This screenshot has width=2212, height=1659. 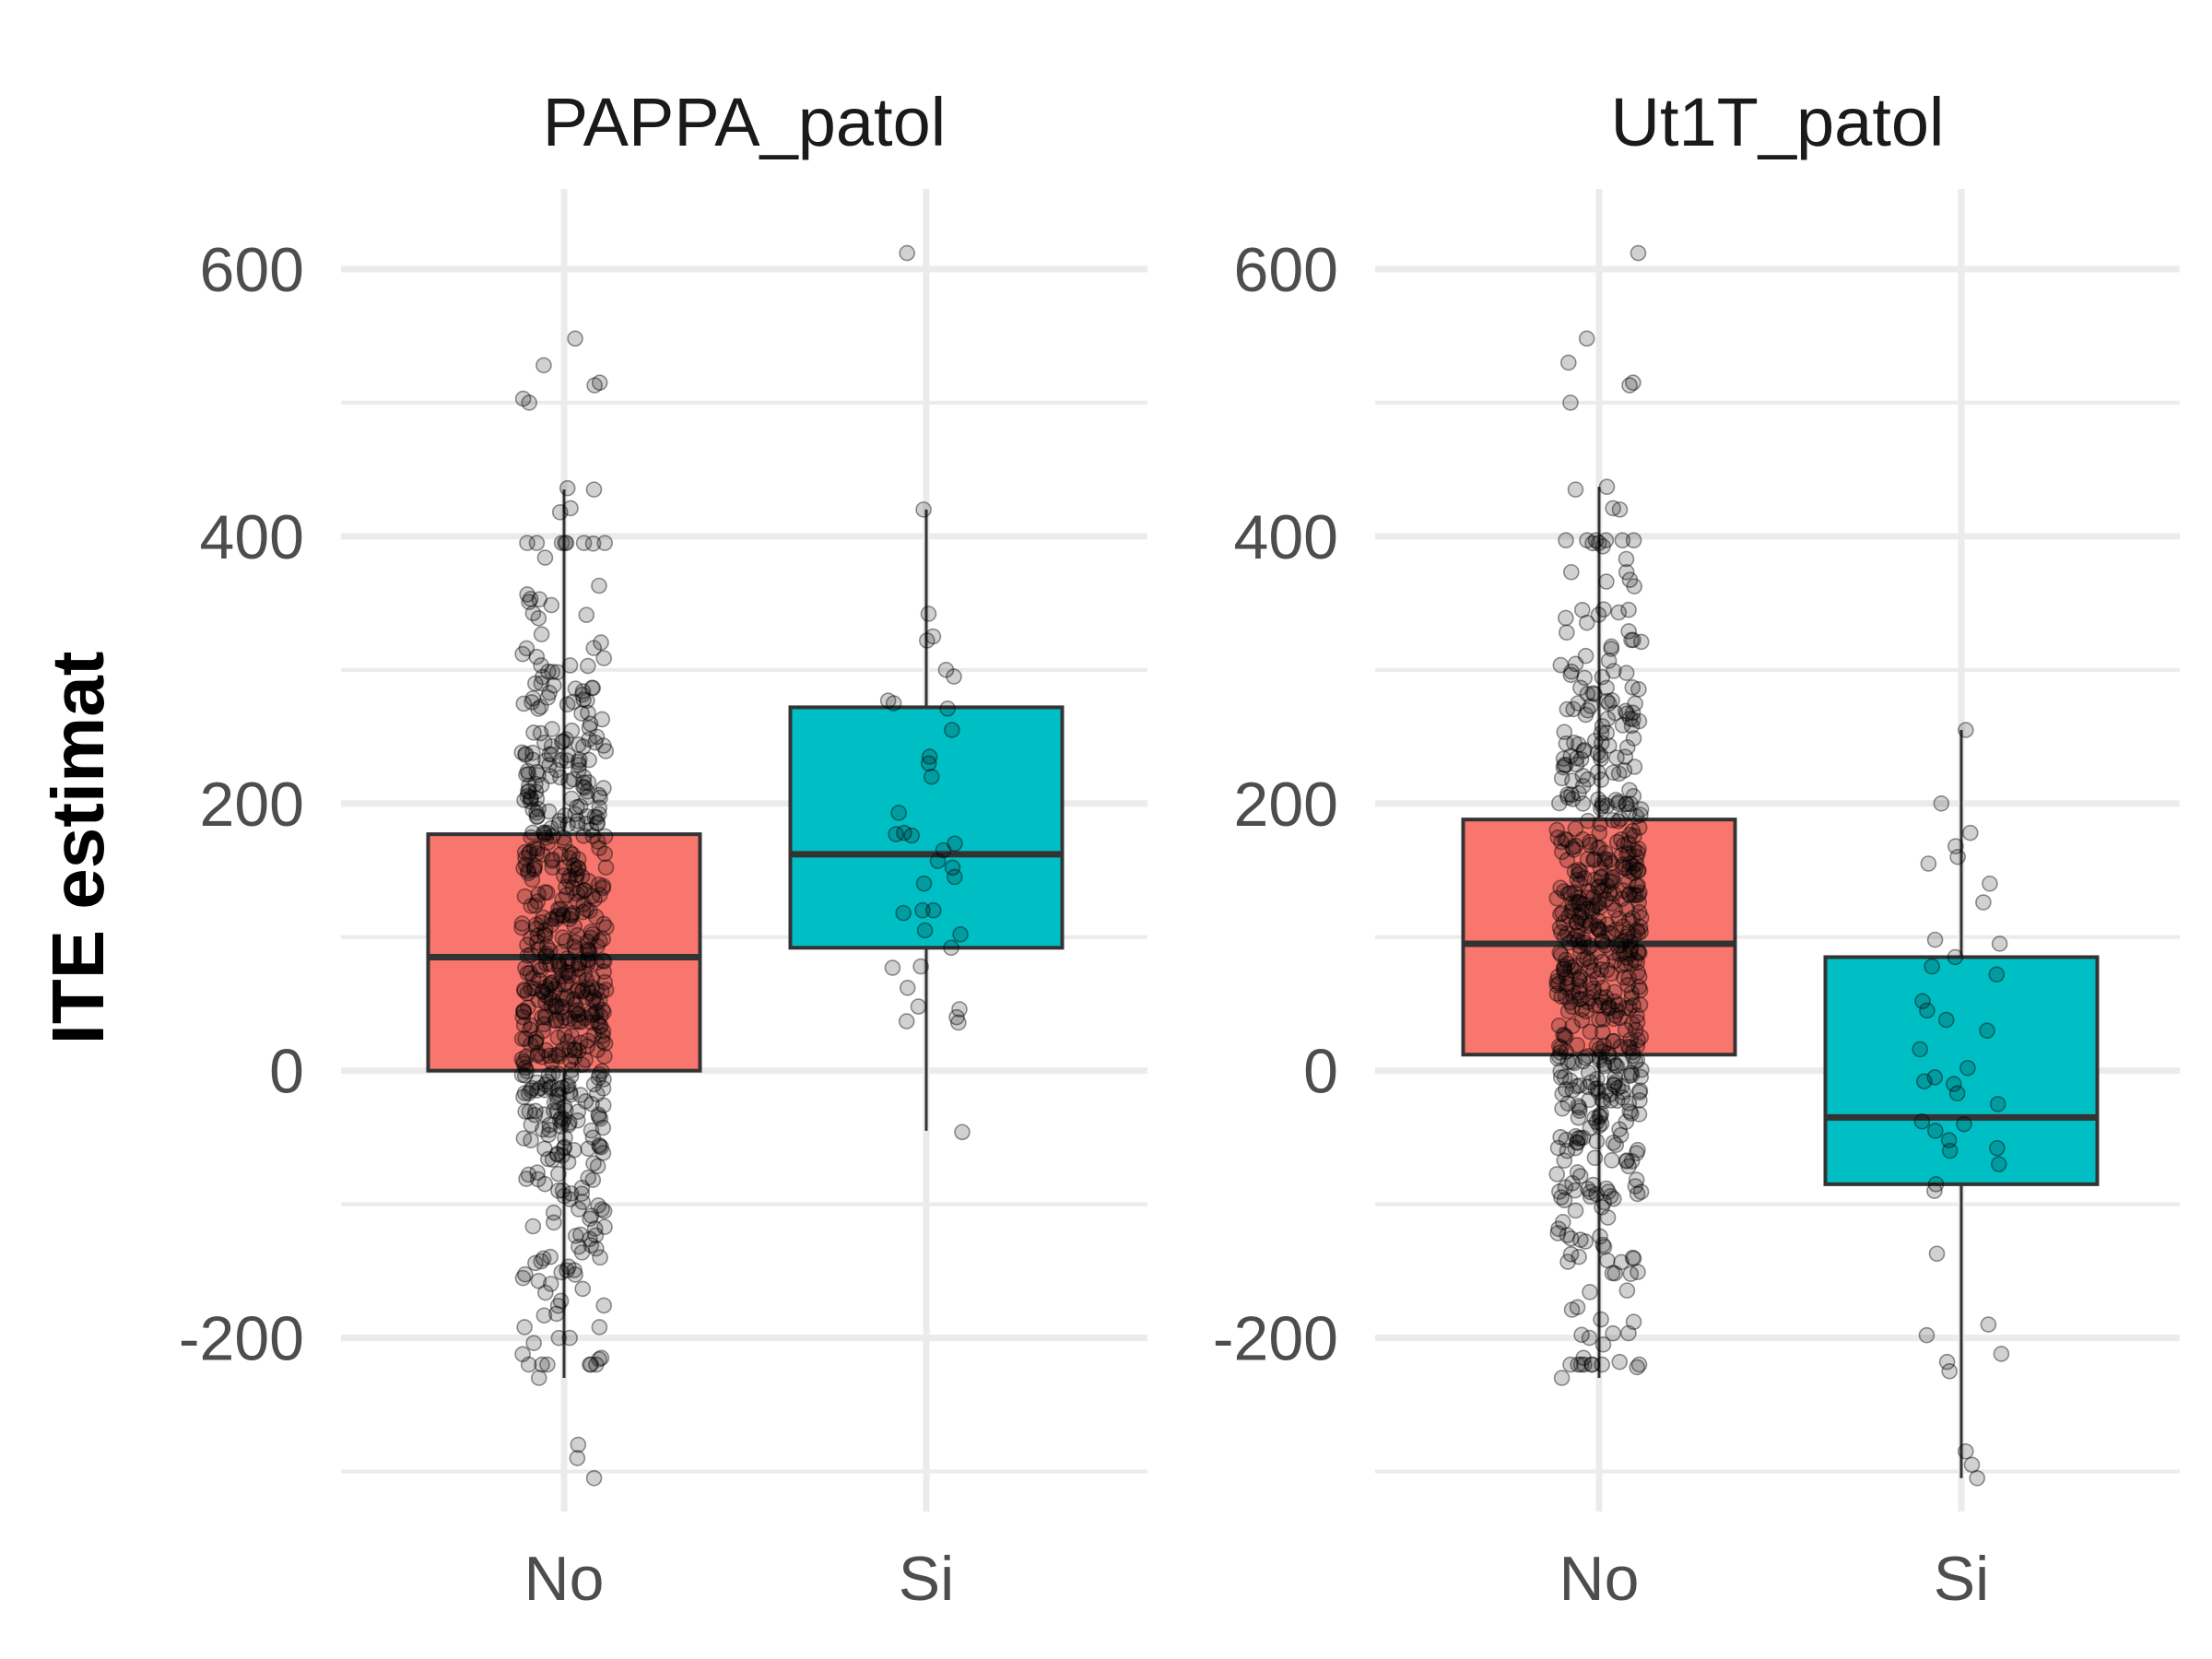 What do you see at coordinates (1286, 270) in the screenshot?
I see `y-tick-label: 600` at bounding box center [1286, 270].